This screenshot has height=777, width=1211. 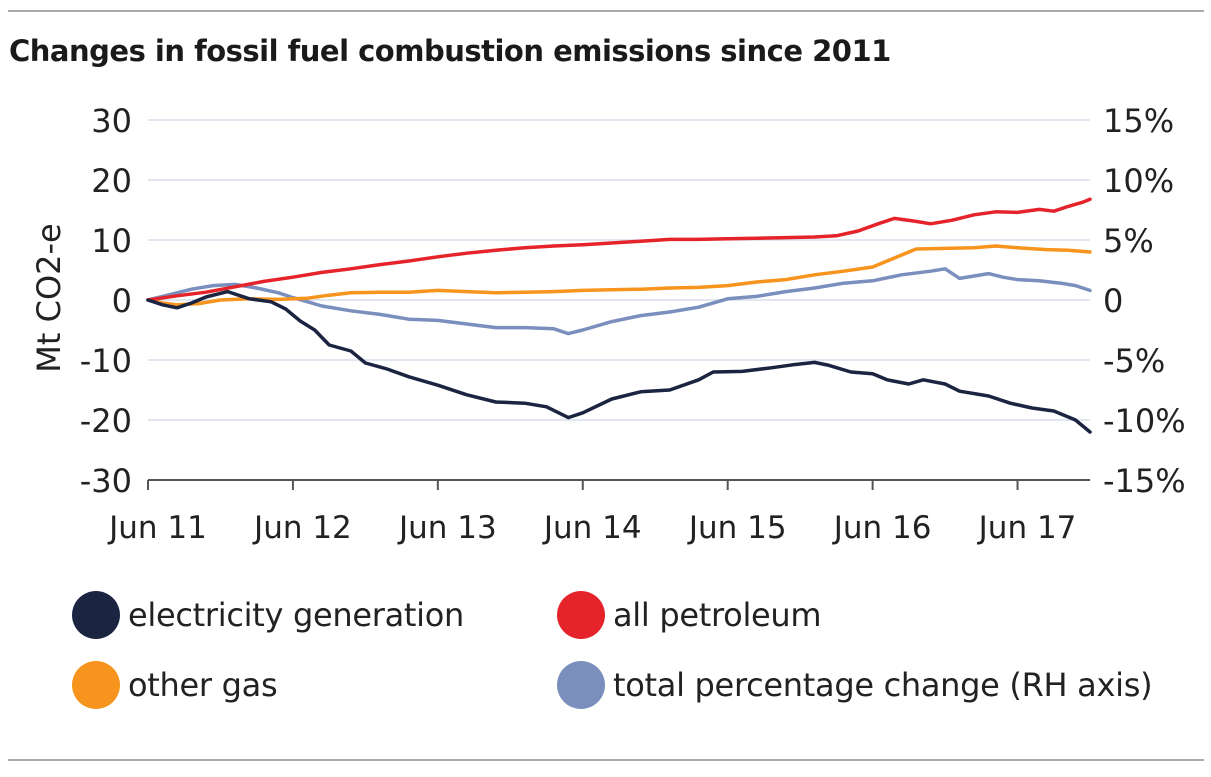 I want to click on bottom-rule, so click(x=606, y=760).